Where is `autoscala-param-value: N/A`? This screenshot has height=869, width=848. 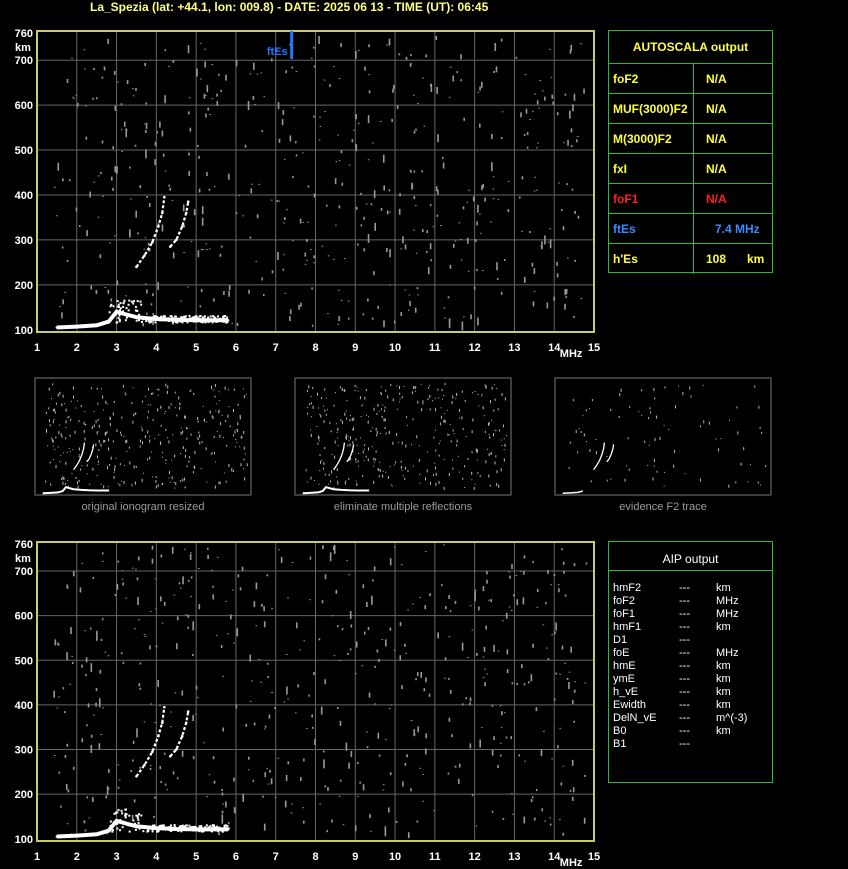
autoscala-param-value: N/A is located at coordinates (716, 199).